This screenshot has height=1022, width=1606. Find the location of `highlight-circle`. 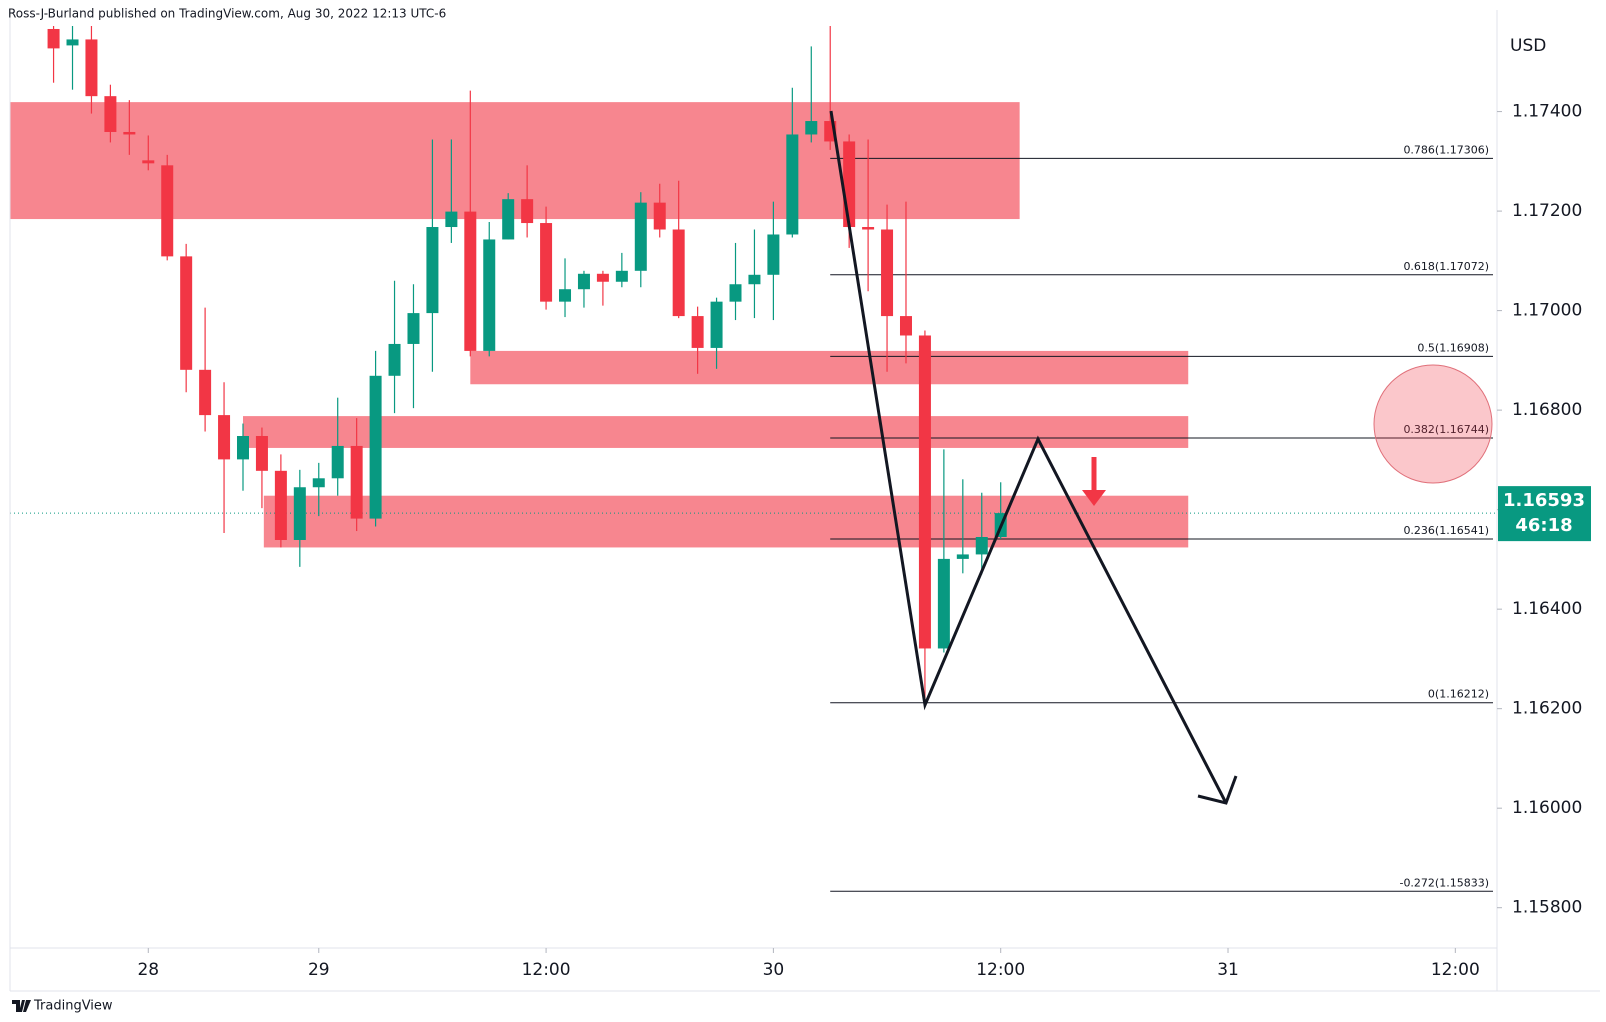

highlight-circle is located at coordinates (1433, 424).